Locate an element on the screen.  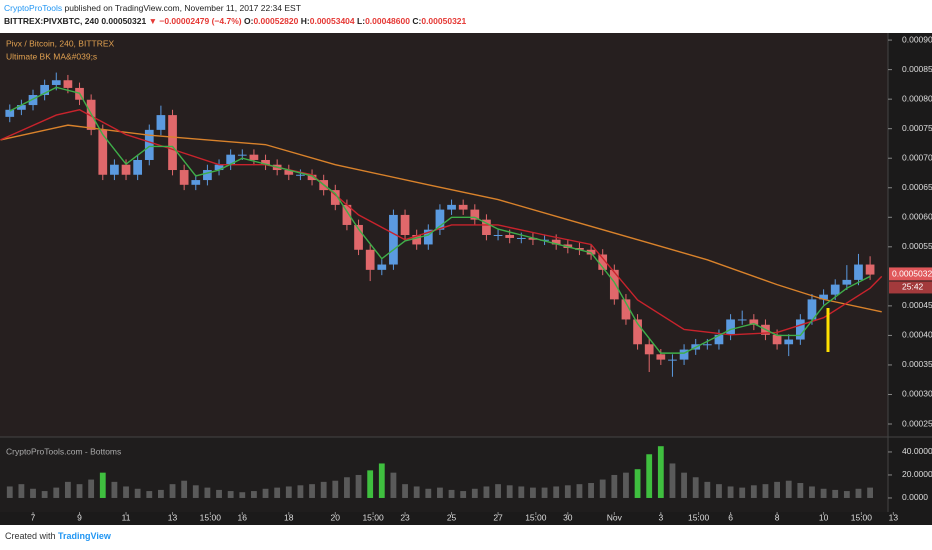
x-tick-label: 9 is located at coordinates (79, 517).